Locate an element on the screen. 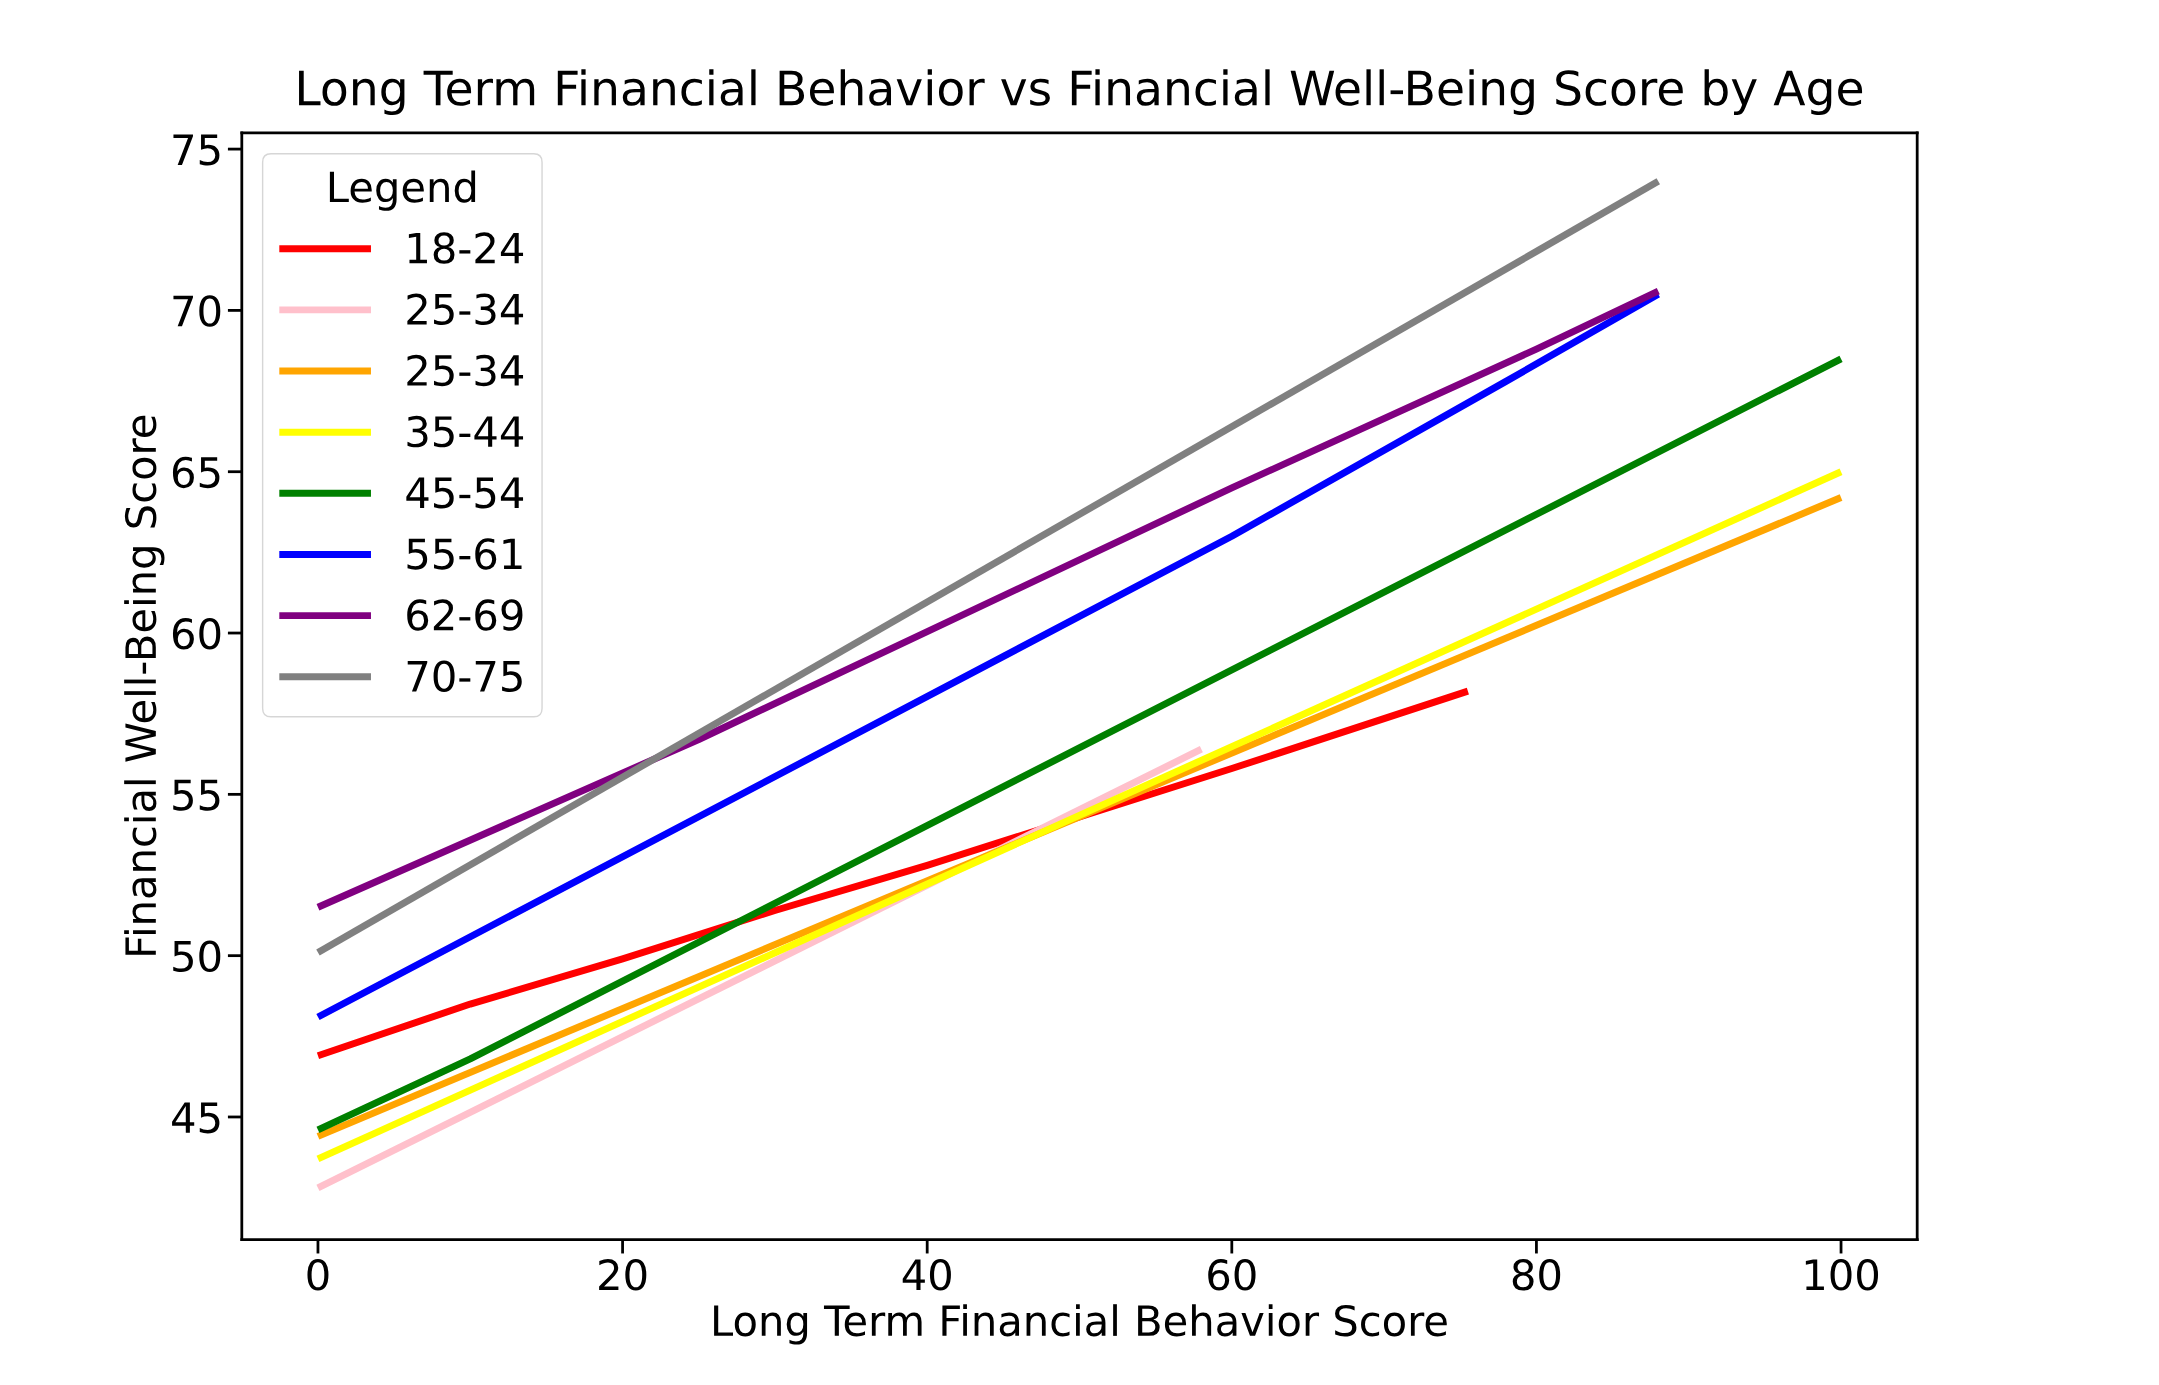  y-tick-label: 70 is located at coordinates (197, 311).